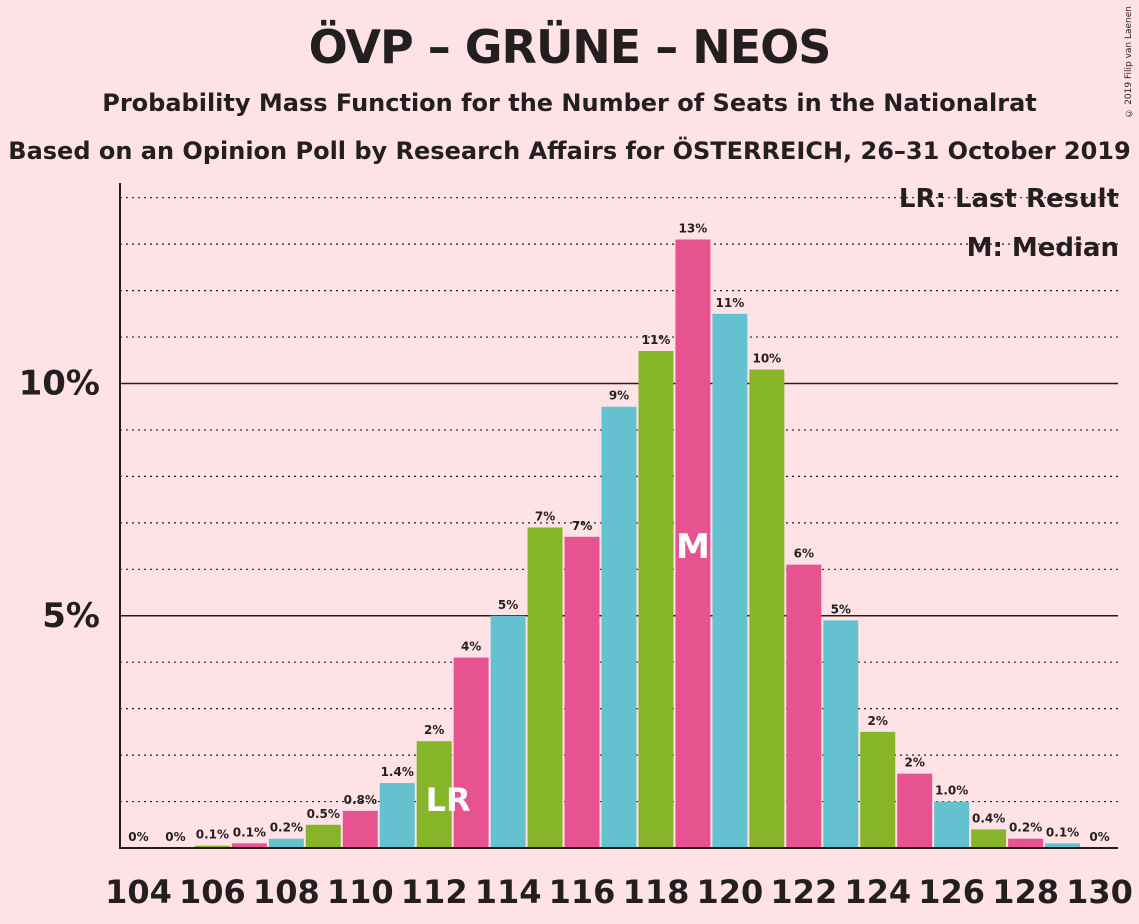  Describe the element at coordinates (582, 526) in the screenshot. I see `data-label-116: 7%` at that location.